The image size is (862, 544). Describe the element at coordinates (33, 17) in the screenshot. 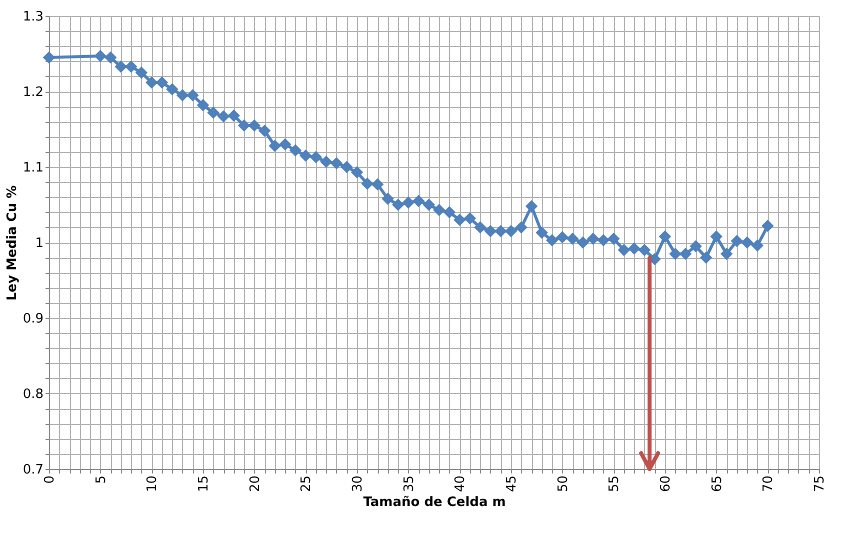

I see `y-tick-label: 1.3` at that location.